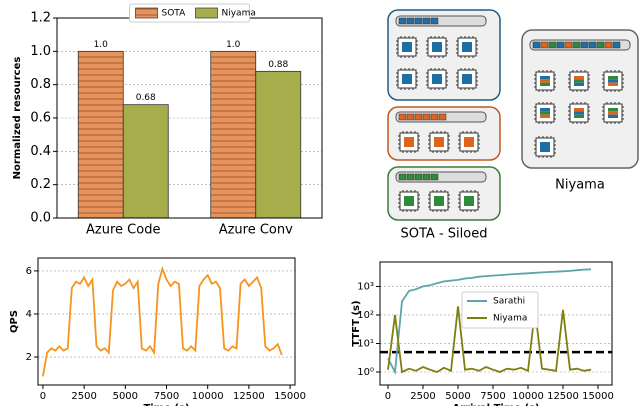 Image resolution: width=644 pixels, height=410 pixels. Describe the element at coordinates (40, 218) in the screenshot. I see `y-tick-label: 0.0` at that location.